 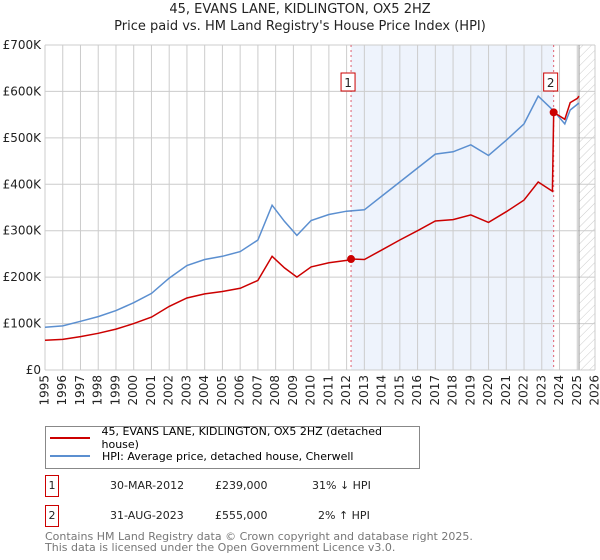 I want to click on x-tick-label: 2006, so click(x=240, y=390).